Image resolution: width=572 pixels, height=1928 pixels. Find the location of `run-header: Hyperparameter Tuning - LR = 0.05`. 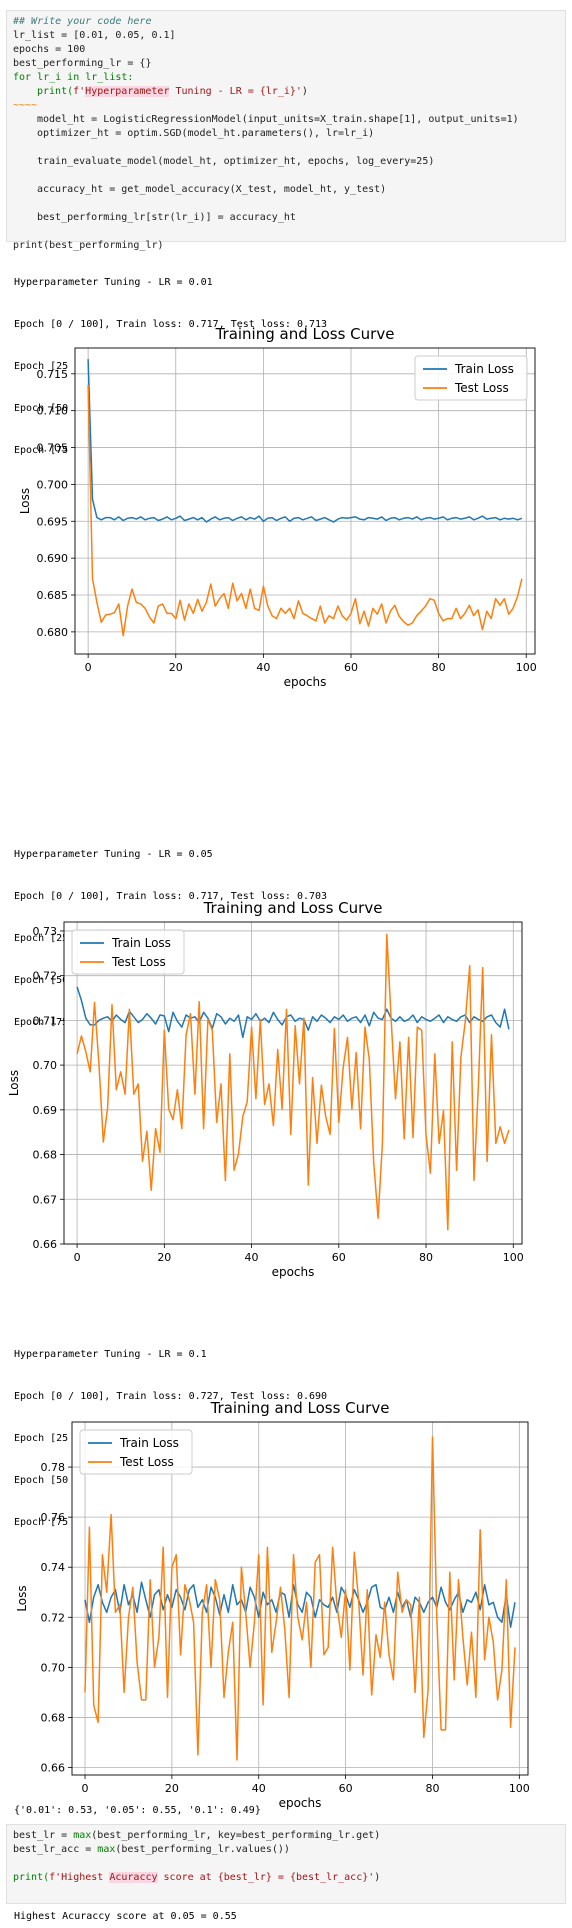

run-header: Hyperparameter Tuning - LR = 0.05 is located at coordinates (113, 854).